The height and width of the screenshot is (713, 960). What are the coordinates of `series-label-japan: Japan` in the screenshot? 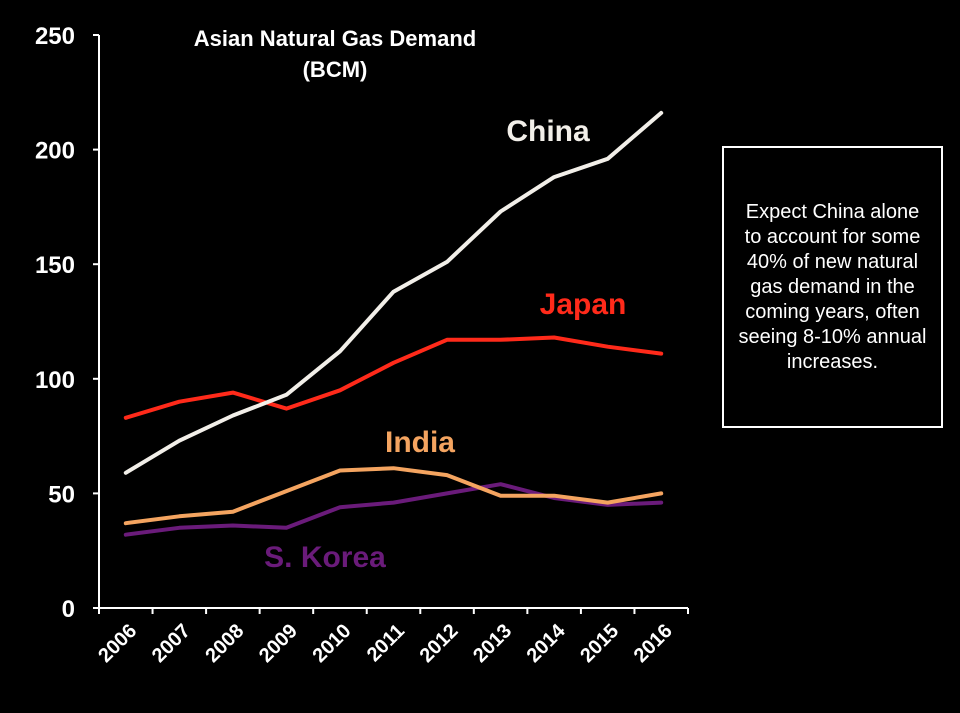 It's located at (583, 304).